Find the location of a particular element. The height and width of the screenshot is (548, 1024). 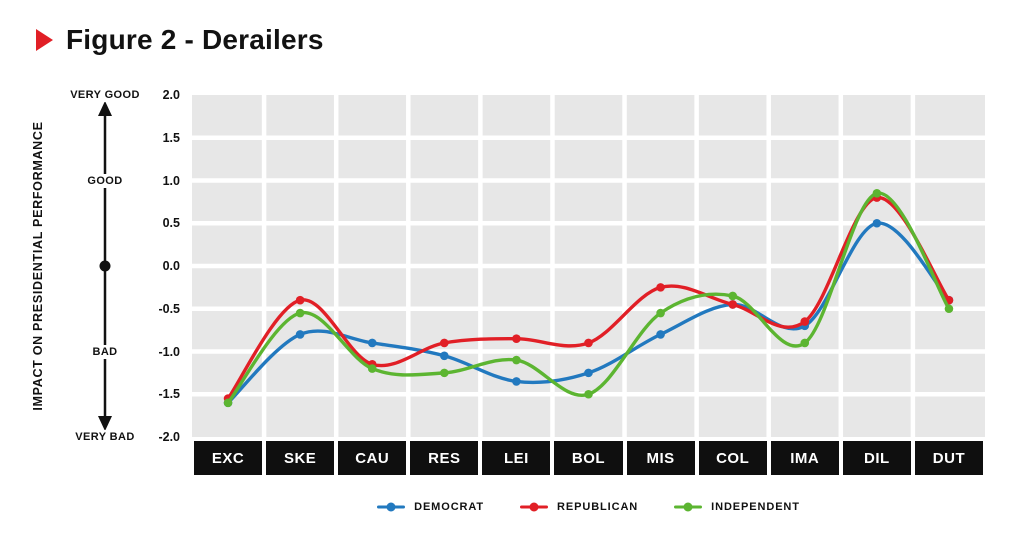

legend-item-independent: INDEPENDENT is located at coordinates (737, 507).